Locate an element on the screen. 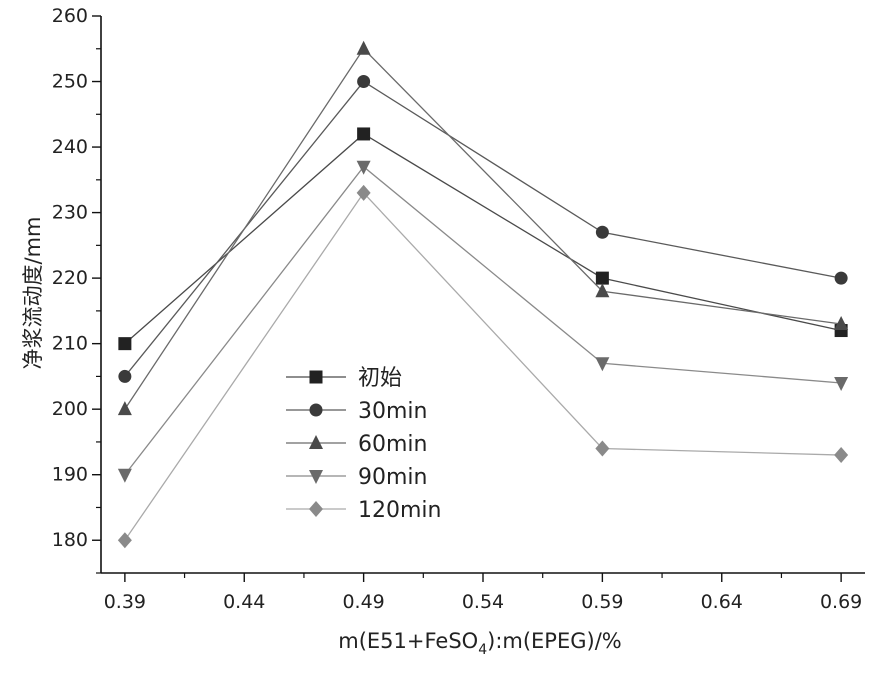  legend-label: 60min is located at coordinates (392, 444).